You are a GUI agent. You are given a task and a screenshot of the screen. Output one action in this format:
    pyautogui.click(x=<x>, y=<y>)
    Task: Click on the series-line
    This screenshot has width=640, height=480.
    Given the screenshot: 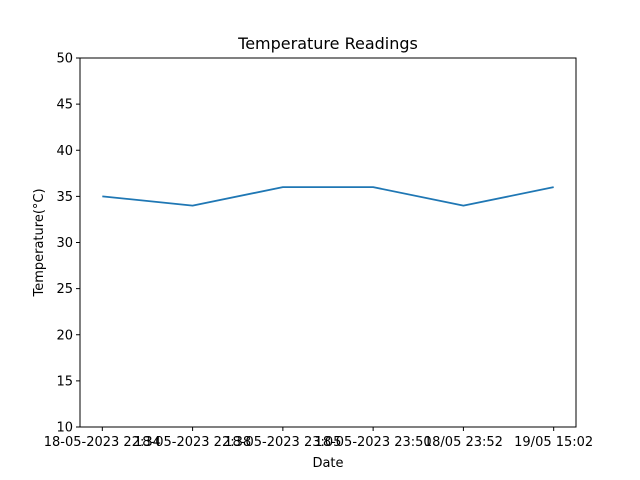 What is the action you would take?
    pyautogui.click(x=328, y=196)
    